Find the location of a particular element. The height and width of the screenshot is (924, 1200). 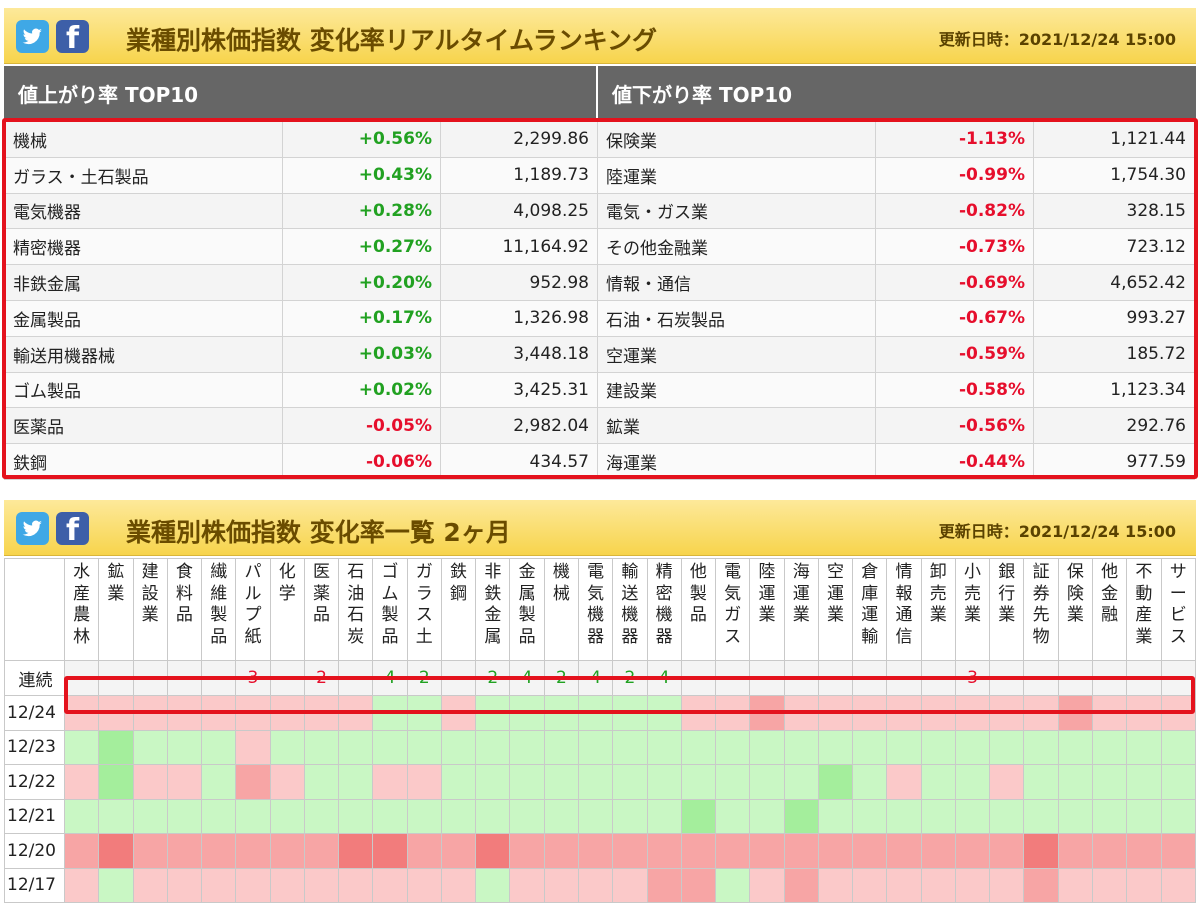

twitter-icon is located at coordinates (32, 36).